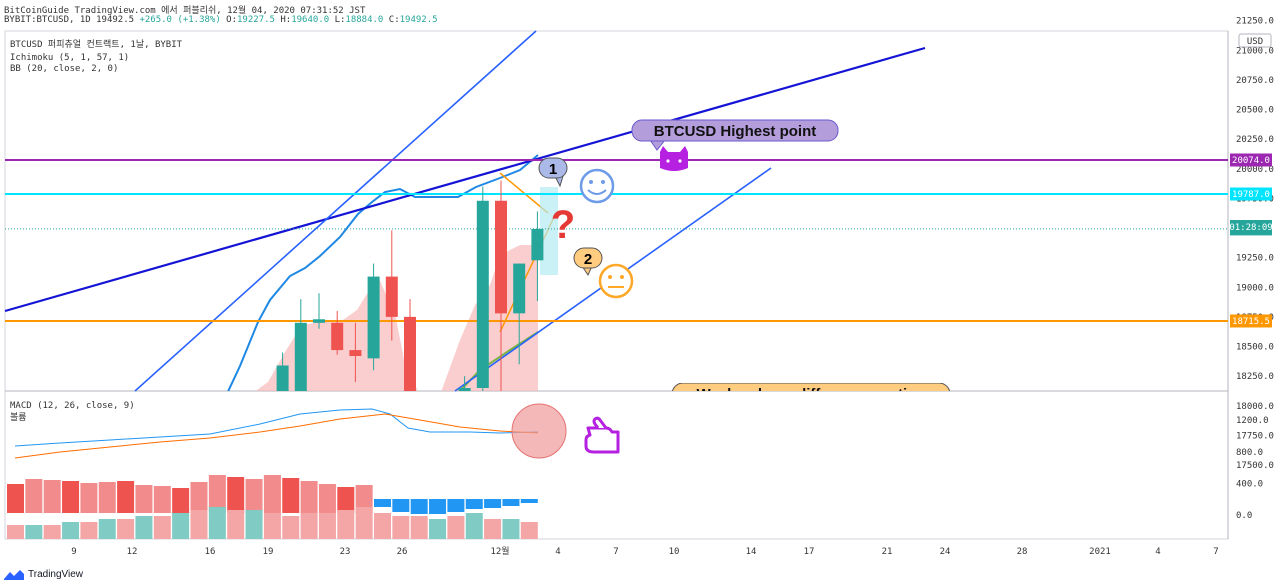 Image resolution: width=1280 pixels, height=588 pixels. Describe the element at coordinates (539, 431) in the screenshot. I see `highlight-circle` at that location.